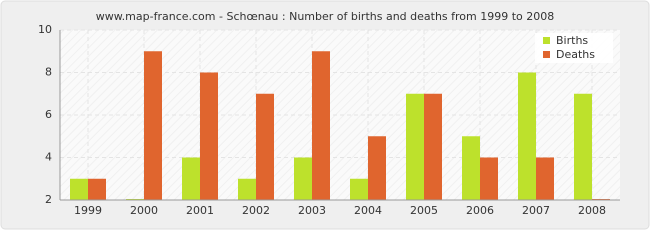  Describe the element at coordinates (592, 210) in the screenshot. I see `x-tick-label: 2008` at that location.